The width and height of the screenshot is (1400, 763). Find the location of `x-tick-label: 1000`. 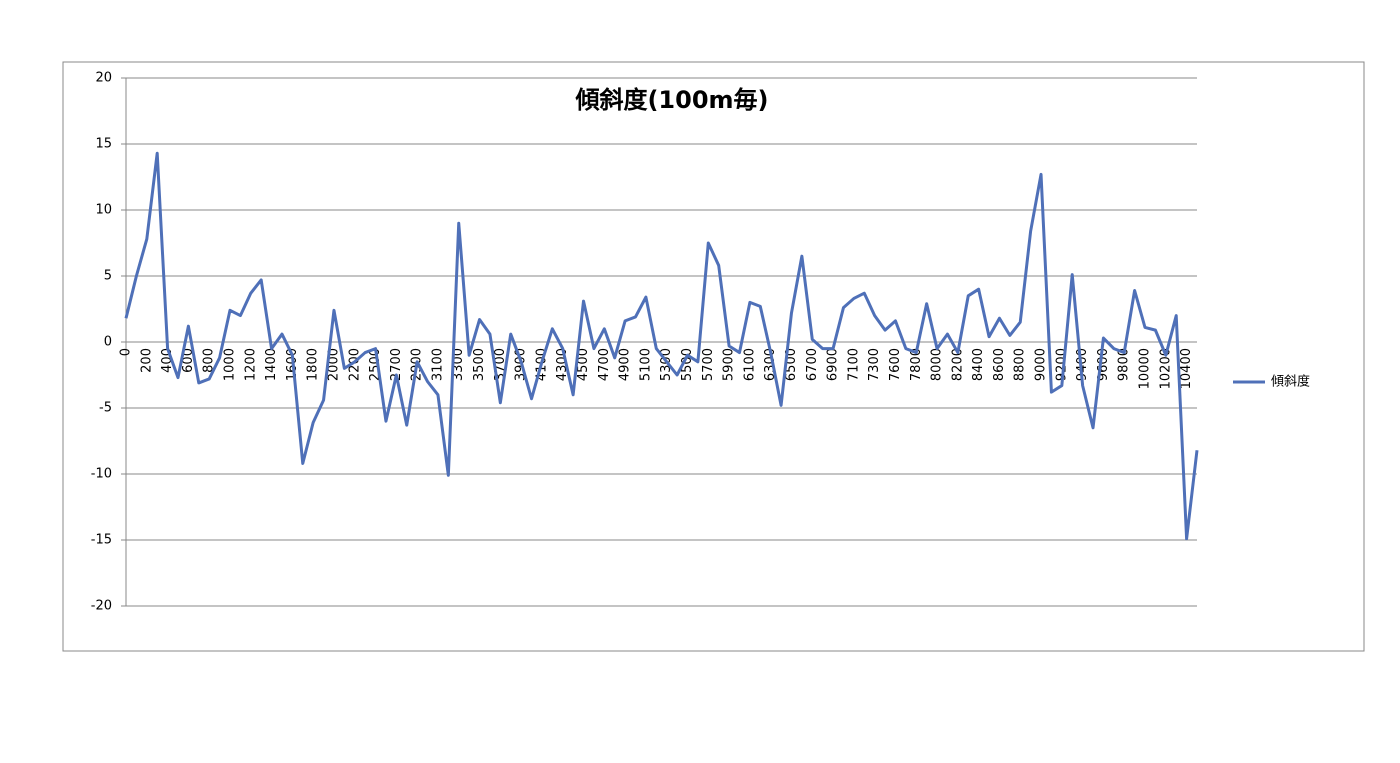

x-tick-label: 1000 is located at coordinates (229, 364).